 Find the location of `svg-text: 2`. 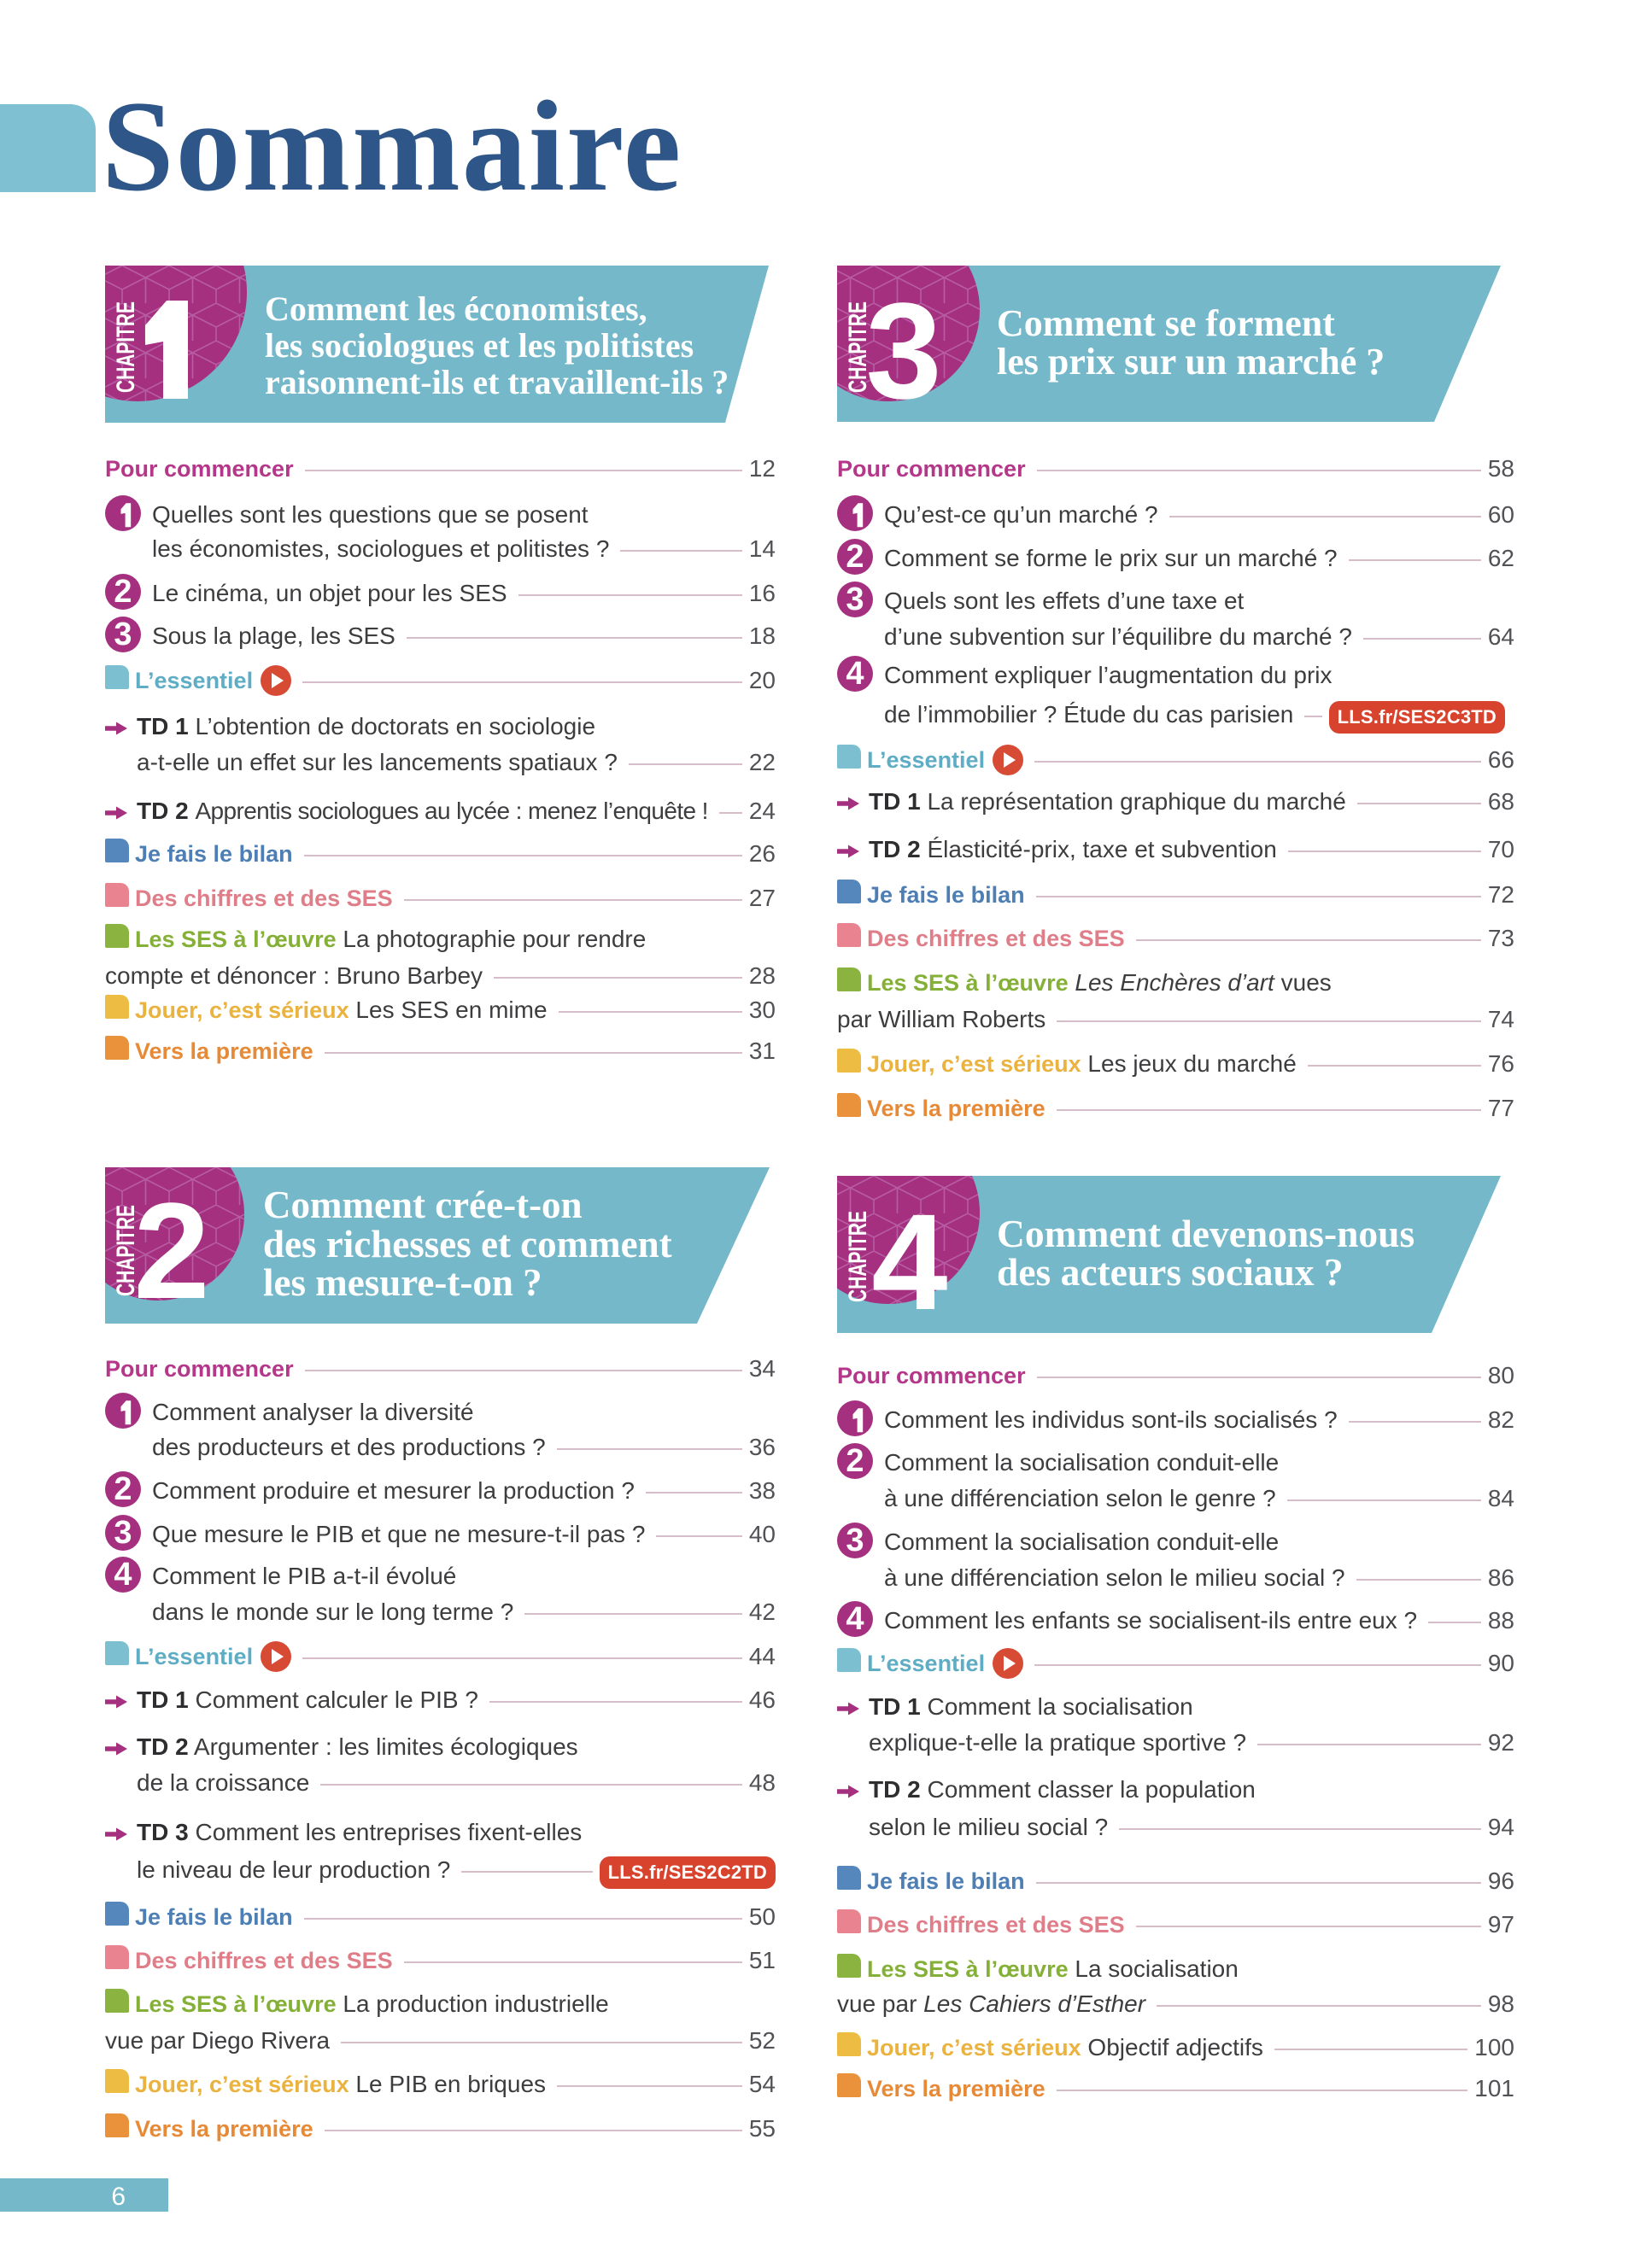

svg-text: 2 is located at coordinates (172, 1250).